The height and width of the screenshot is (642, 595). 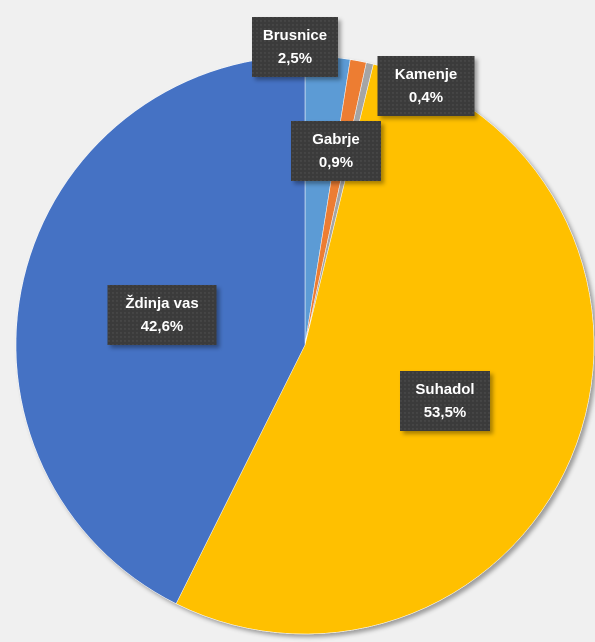 I want to click on category-label: Brusnice, so click(x=295, y=35).